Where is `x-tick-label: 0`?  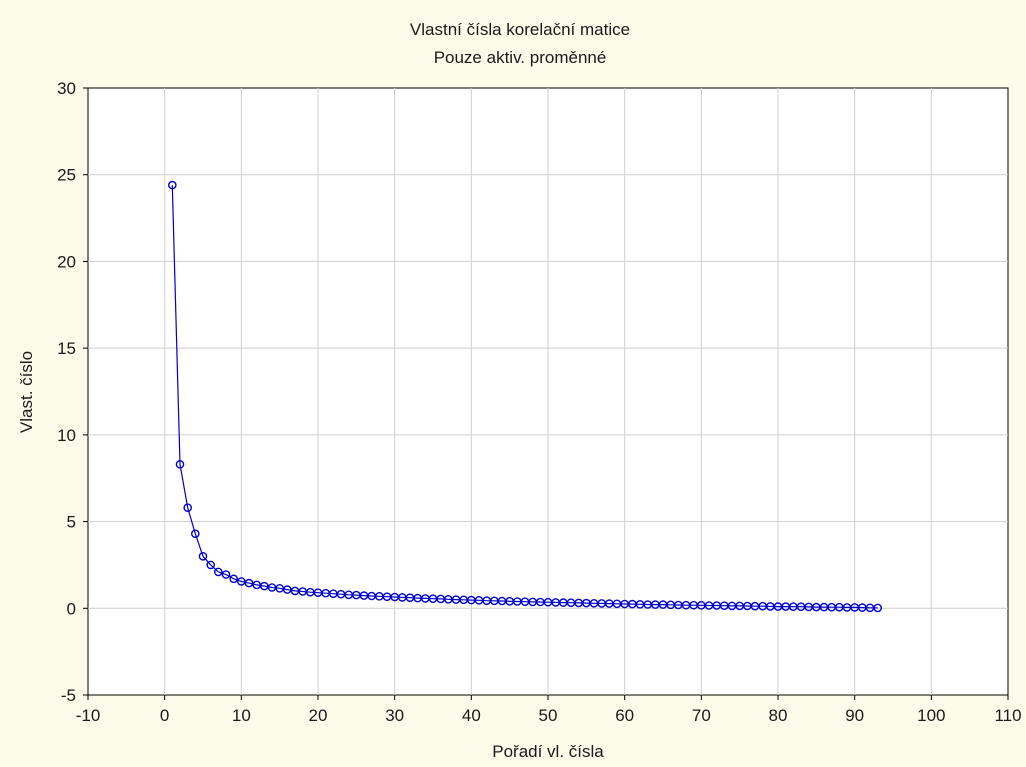
x-tick-label: 0 is located at coordinates (164, 715).